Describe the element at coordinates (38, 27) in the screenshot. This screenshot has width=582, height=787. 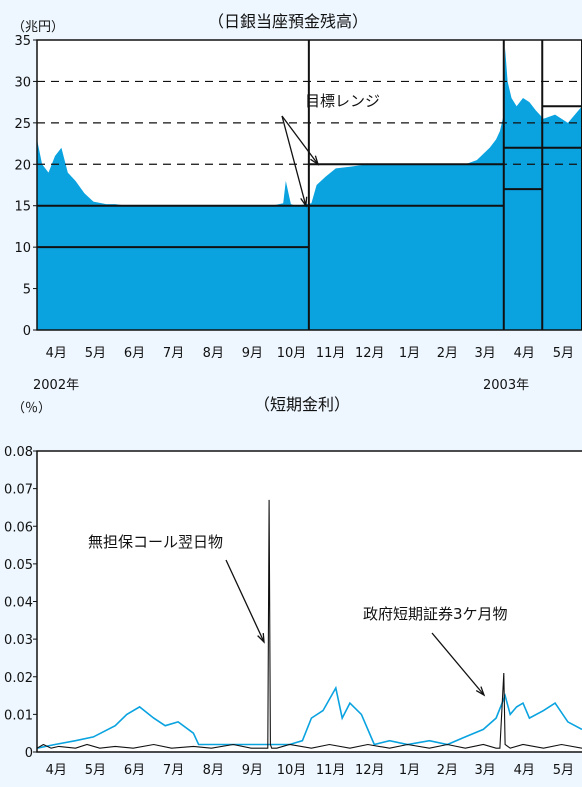
I see `y-unit-label: （兆円）` at that location.